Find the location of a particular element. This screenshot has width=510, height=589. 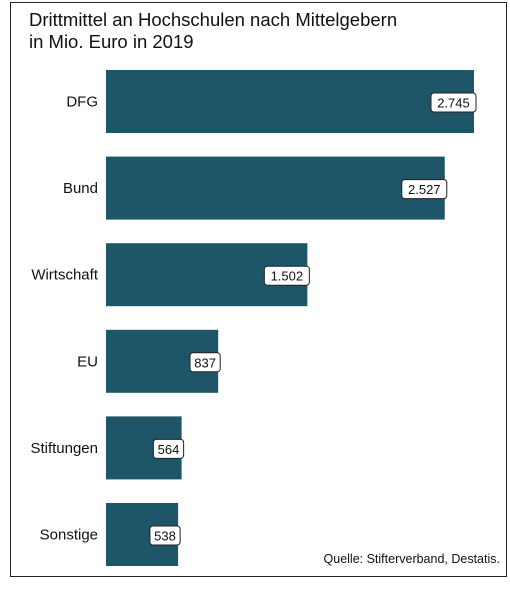

value-label-wirtschaft: 1.502 is located at coordinates (287, 276).